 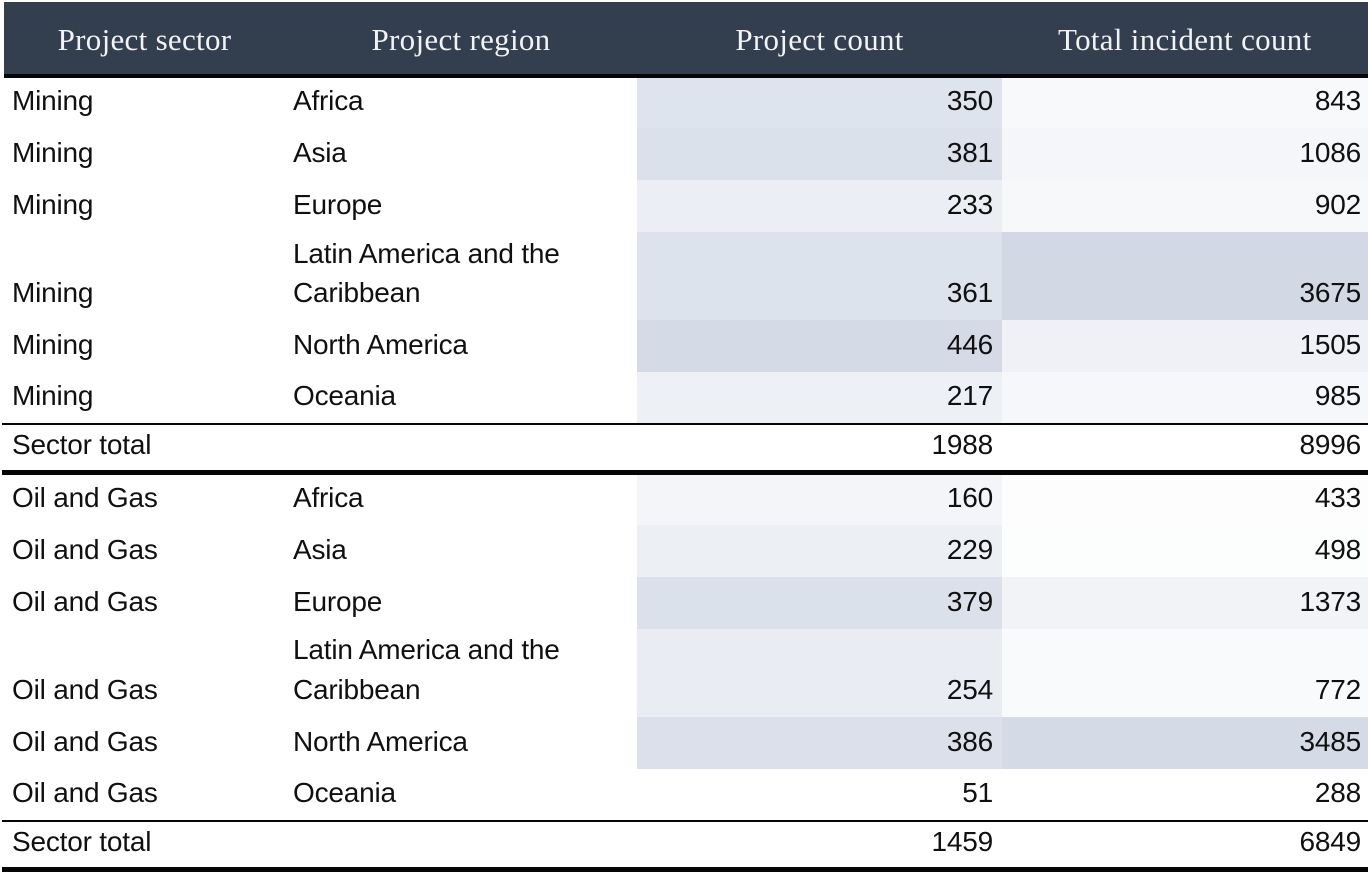 I want to click on incident-count-cell: 3485, so click(x=1185, y=742).